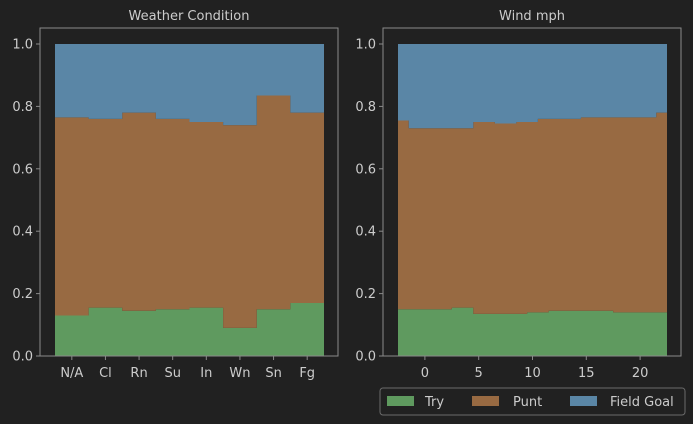 Image resolution: width=693 pixels, height=424 pixels. Describe the element at coordinates (206, 373) in the screenshot. I see `x-tick-label: In` at that location.